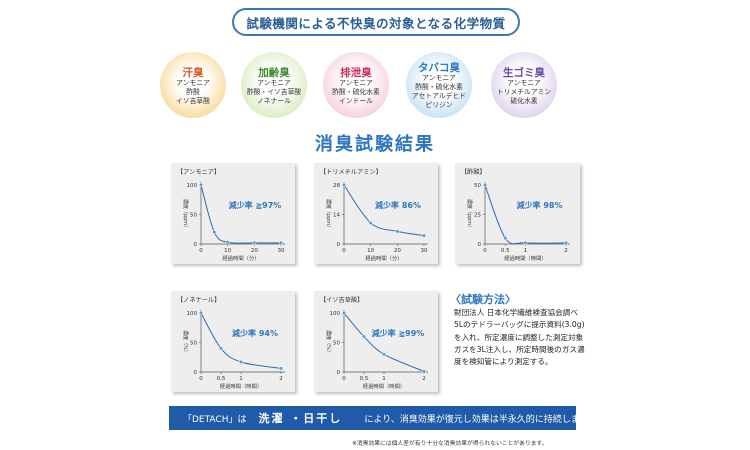  What do you see at coordinates (519, 337) in the screenshot?
I see `method-line: を入れ、所定濃度に調整した測定対象` at bounding box center [519, 337].